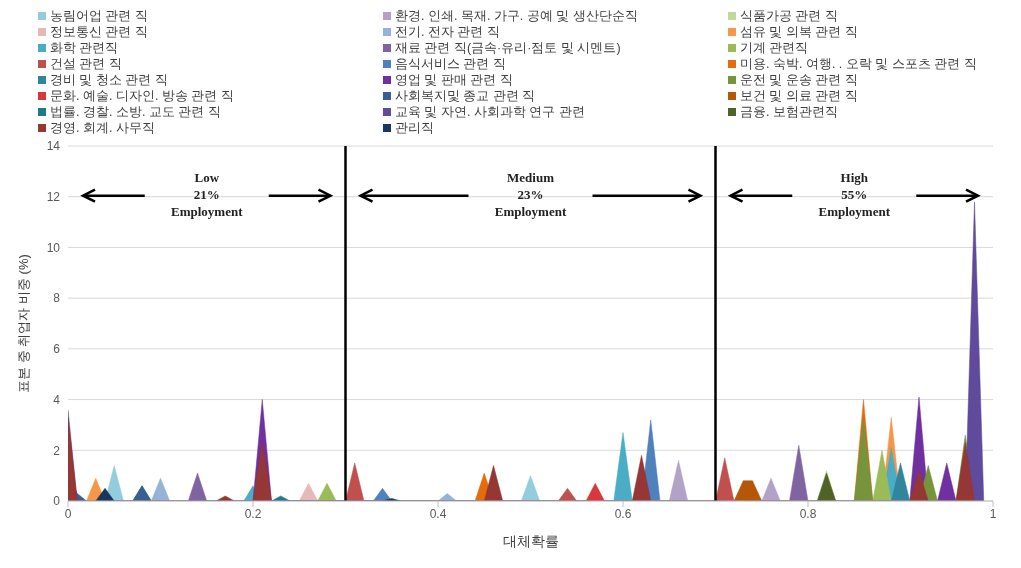 Image resolution: width=1021 pixels, height=568 pixels. Describe the element at coordinates (789, 16) in the screenshot. I see `legend-label: 식품가공 관련 직` at that location.